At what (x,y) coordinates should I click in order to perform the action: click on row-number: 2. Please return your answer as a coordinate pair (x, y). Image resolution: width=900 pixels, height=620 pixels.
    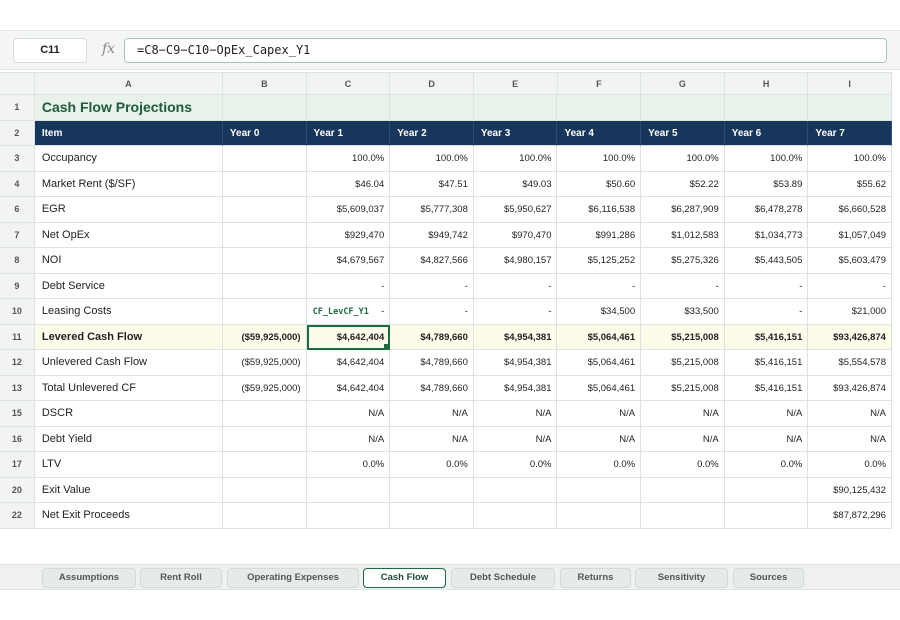
    Looking at the image, I should click on (17, 133).